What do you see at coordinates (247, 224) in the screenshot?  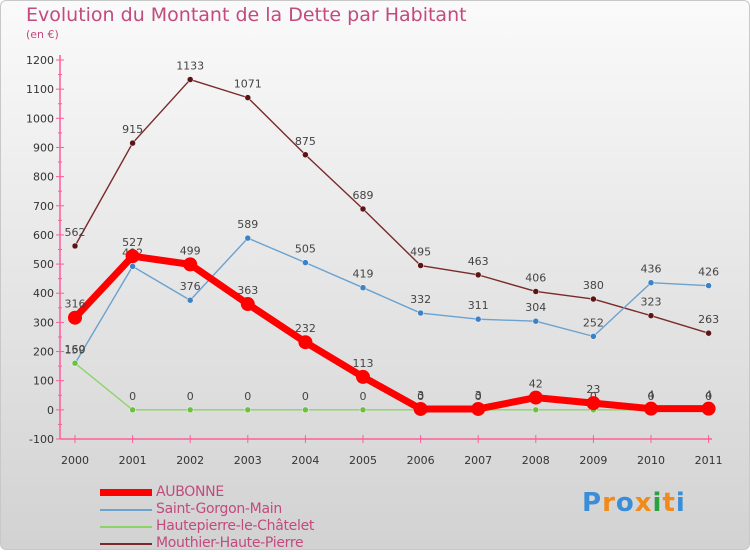 I see `data-label-saint-gorgon-main: 589` at bounding box center [247, 224].